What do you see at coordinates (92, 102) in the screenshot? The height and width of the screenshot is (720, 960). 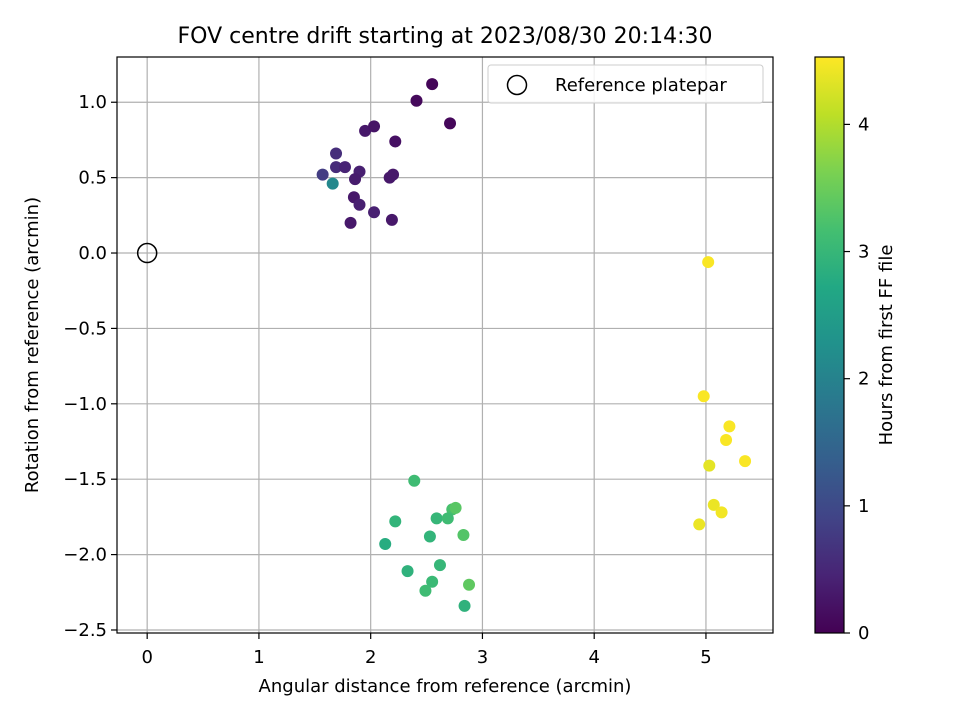 I see `y-tick-label: 1.0` at bounding box center [92, 102].